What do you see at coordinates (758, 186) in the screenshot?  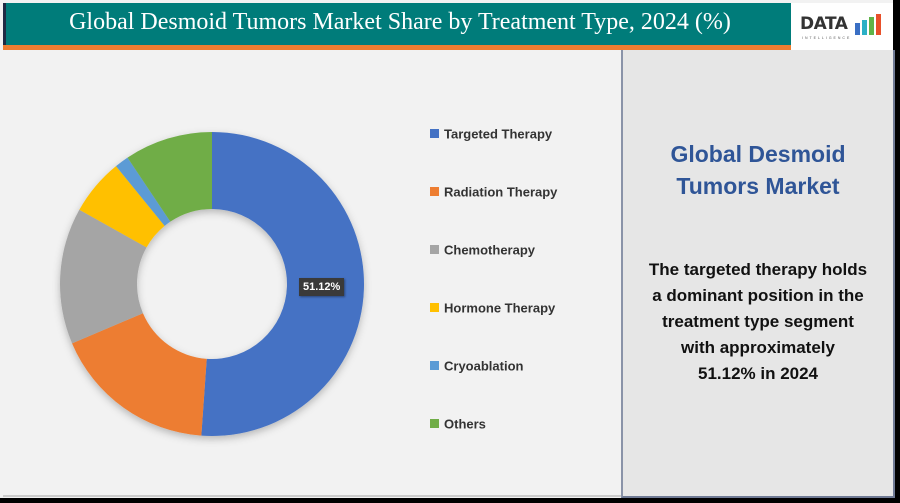 I see `summary-title-line: Tumors Market` at bounding box center [758, 186].